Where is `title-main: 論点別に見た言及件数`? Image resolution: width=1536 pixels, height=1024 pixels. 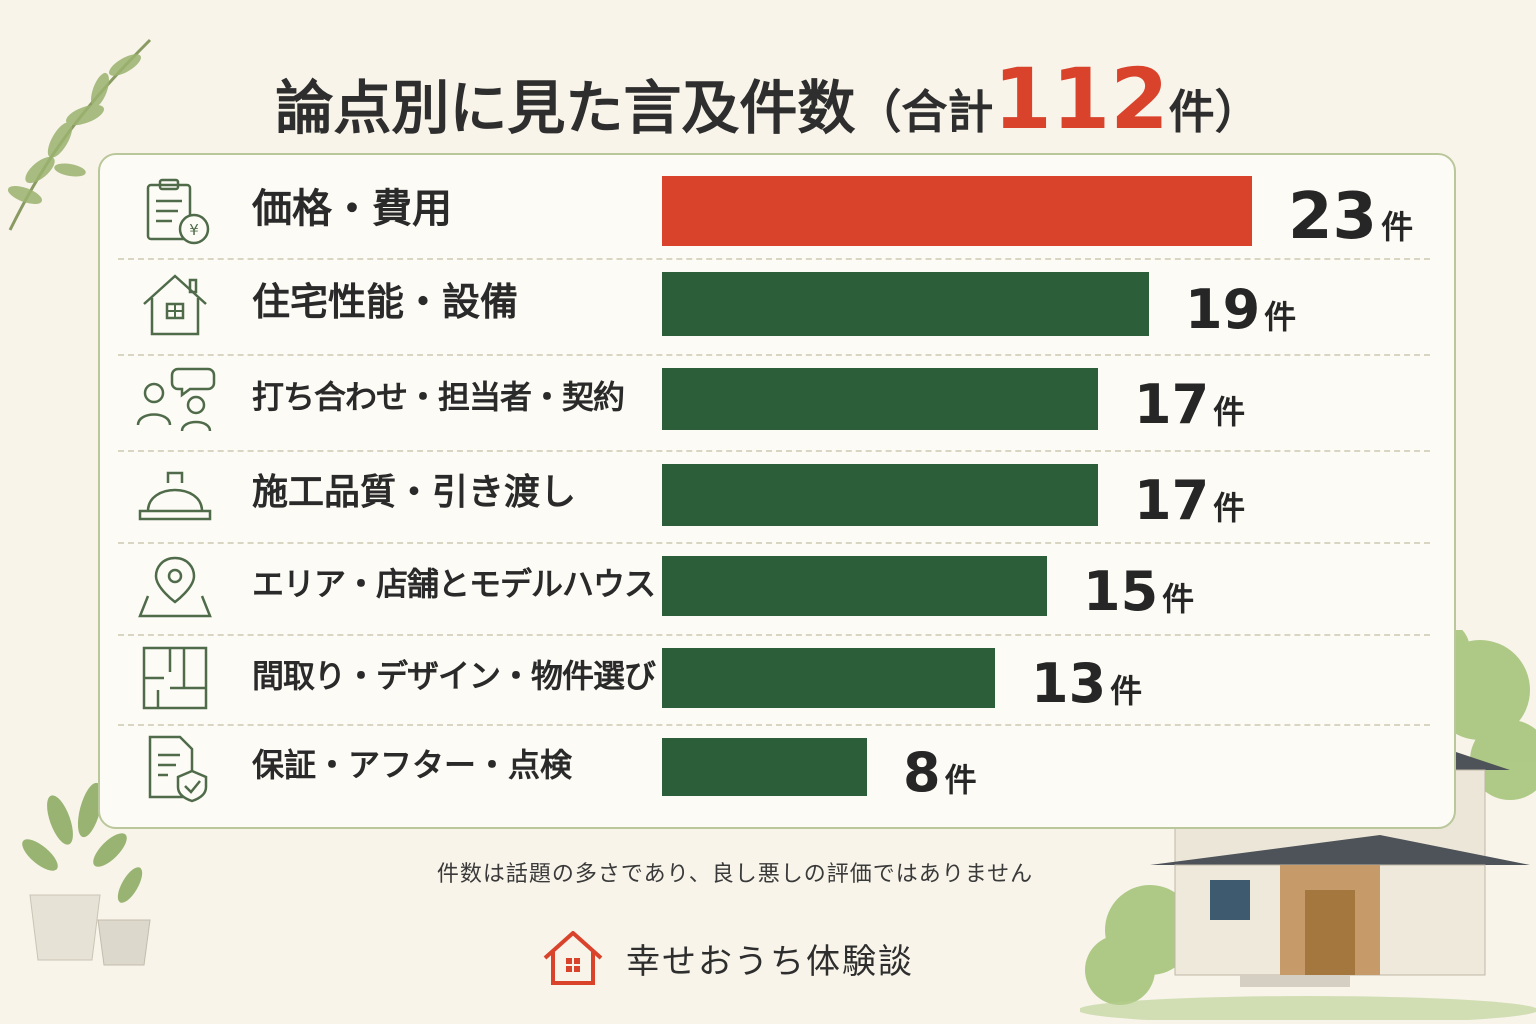
title-main: 論点別に見た言及件数 is located at coordinates (565, 108).